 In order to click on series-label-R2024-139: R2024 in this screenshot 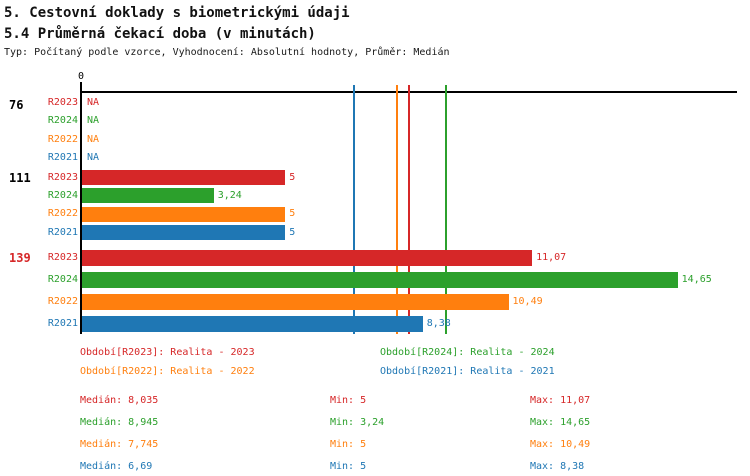, I will do `click(62, 279)`.